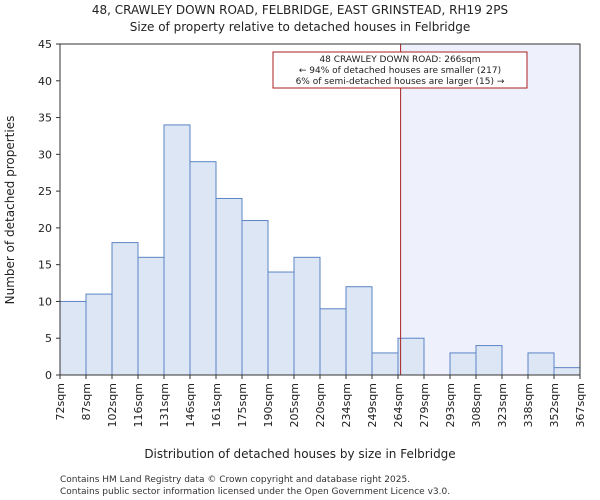 This screenshot has width=600, height=500. What do you see at coordinates (281, 323) in the screenshot?
I see `bar-190sqm` at bounding box center [281, 323].